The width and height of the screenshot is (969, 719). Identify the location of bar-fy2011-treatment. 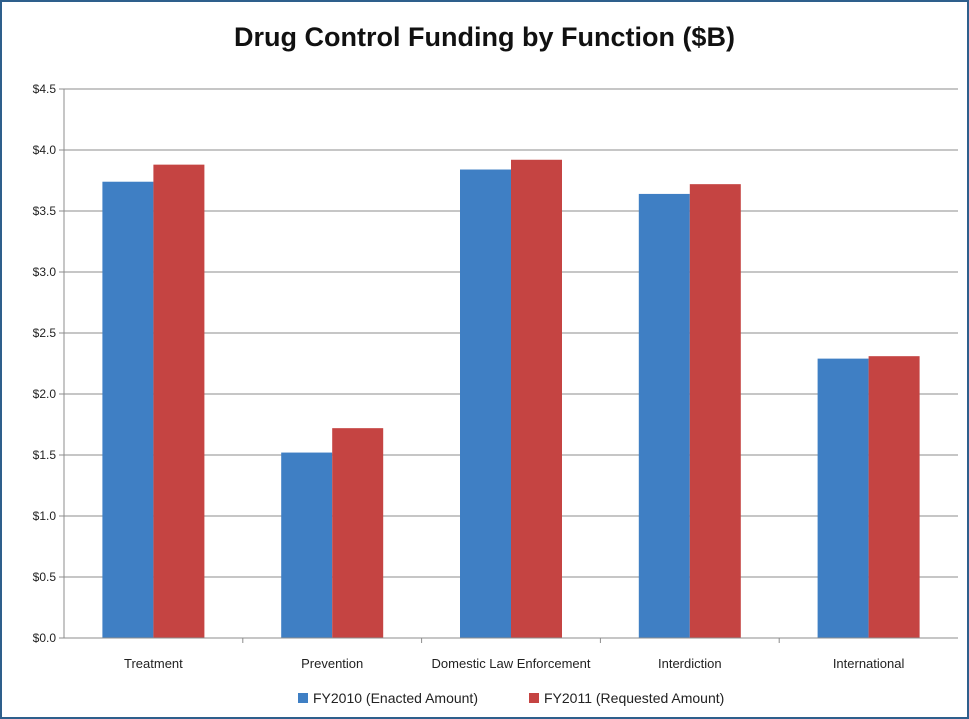
(179, 401).